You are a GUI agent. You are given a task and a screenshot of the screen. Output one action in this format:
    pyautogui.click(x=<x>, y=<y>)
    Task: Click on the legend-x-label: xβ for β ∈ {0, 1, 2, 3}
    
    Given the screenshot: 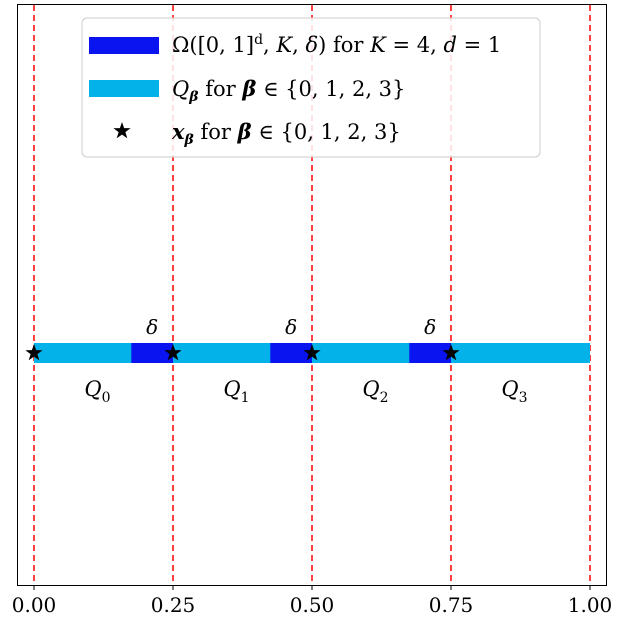 What is the action you would take?
    pyautogui.click(x=286, y=133)
    